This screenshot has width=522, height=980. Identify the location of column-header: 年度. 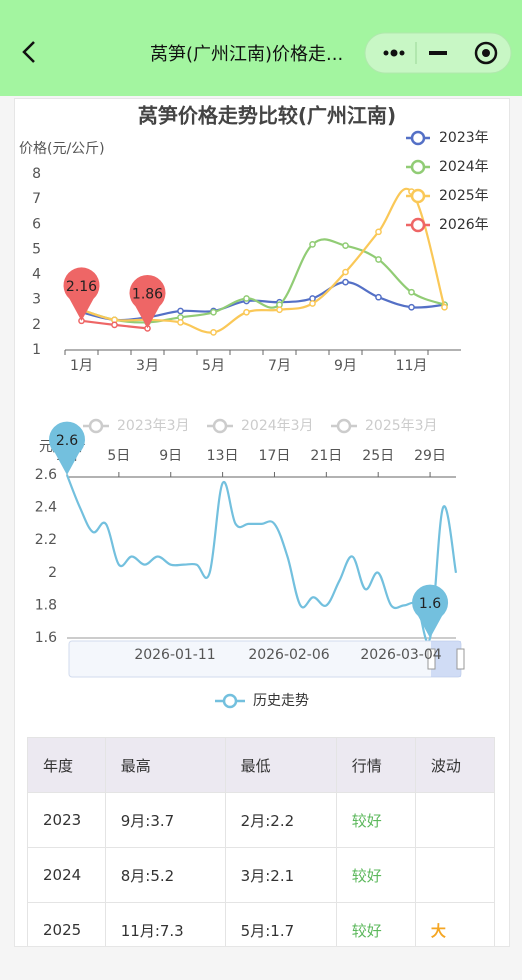
(66, 765).